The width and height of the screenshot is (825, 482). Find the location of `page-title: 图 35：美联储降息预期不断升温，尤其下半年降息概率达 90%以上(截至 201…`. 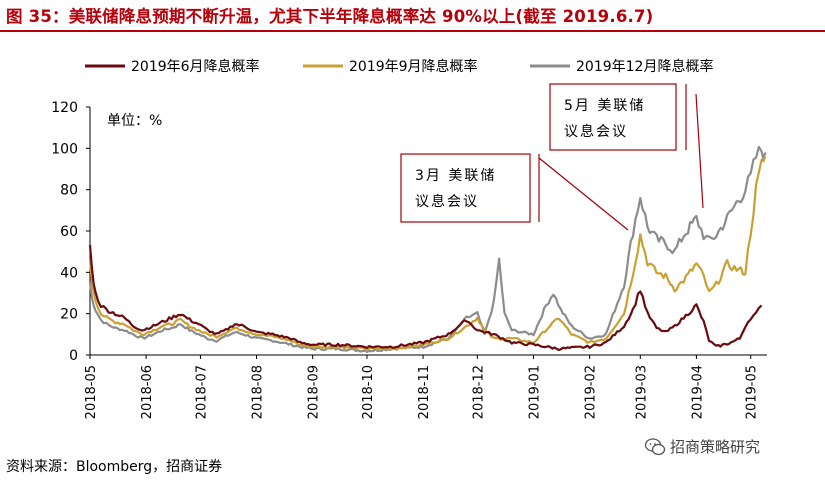

page-title: 图 35：美联储降息预期不断升温，尤其下半年降息概率达 90%以上(截至 201… is located at coordinates (330, 16).